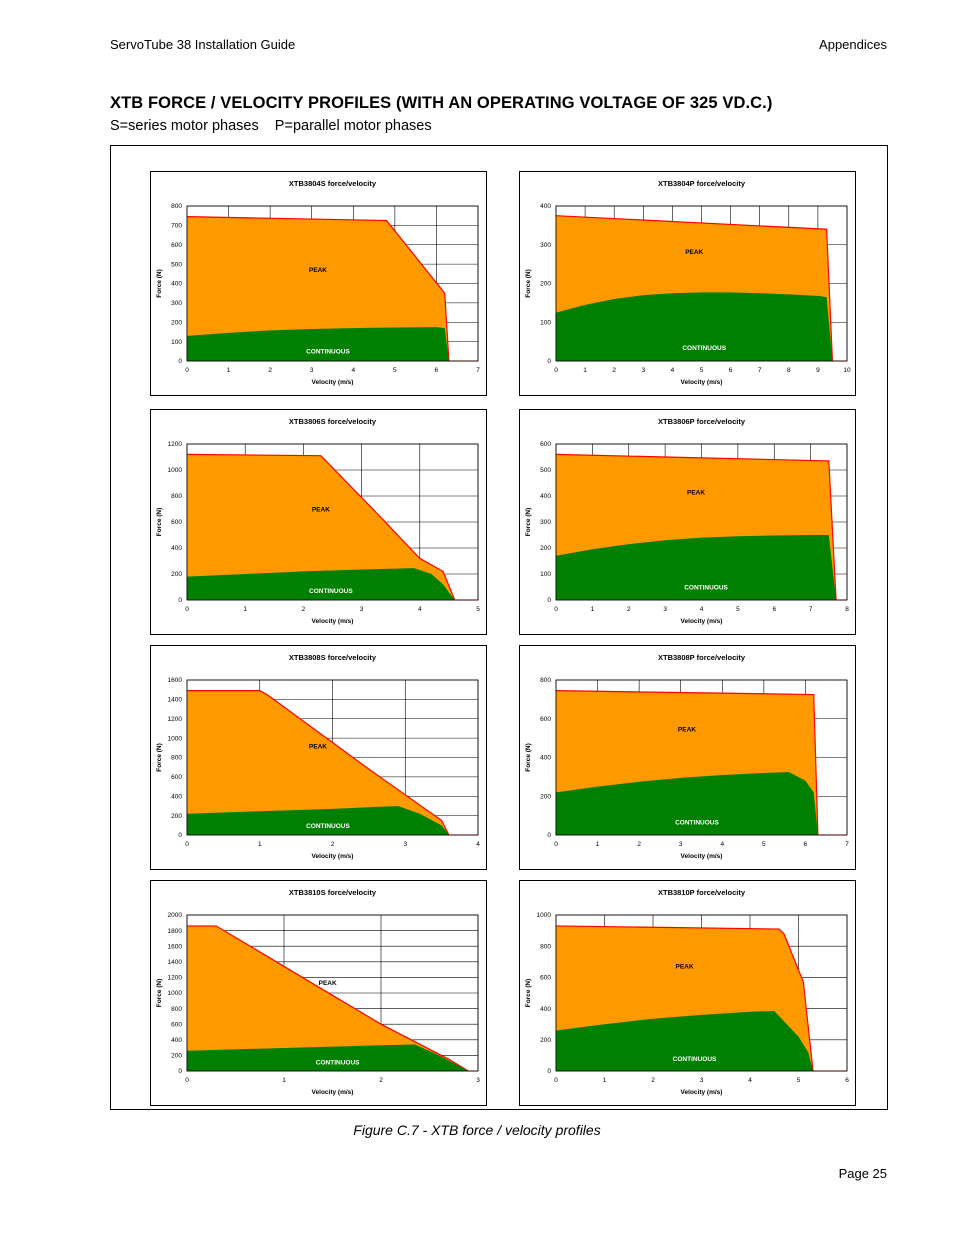 This screenshot has height=1235, width=954. Describe the element at coordinates (702, 183) in the screenshot. I see `chart-title: XTB3804P force/velocity` at that location.